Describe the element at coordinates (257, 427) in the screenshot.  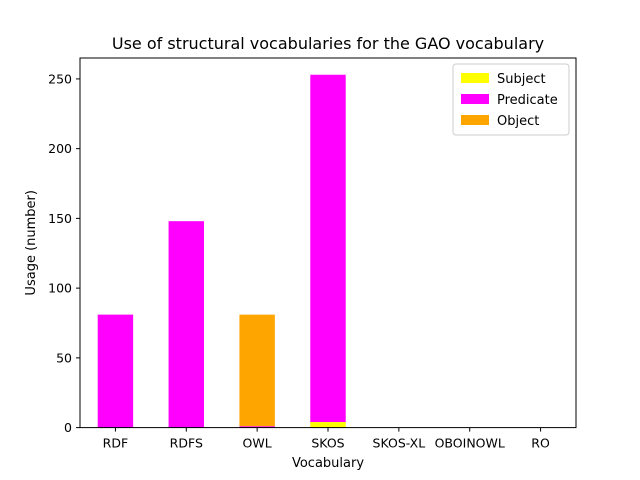
I see `bar-owl-predicate` at that location.